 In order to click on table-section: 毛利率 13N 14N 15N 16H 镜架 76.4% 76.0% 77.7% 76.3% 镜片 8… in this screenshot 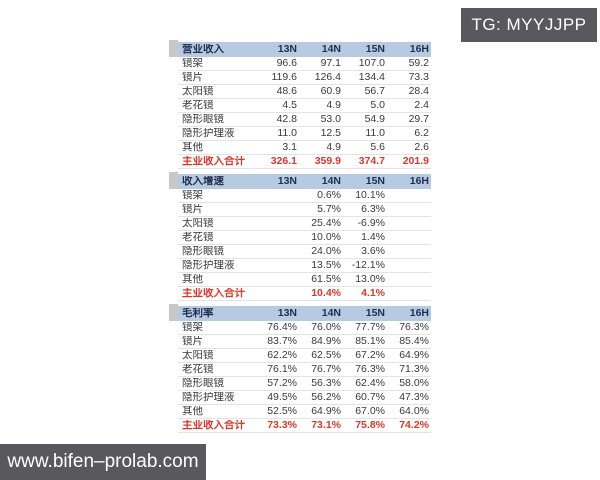, I will do `click(300, 368)`.